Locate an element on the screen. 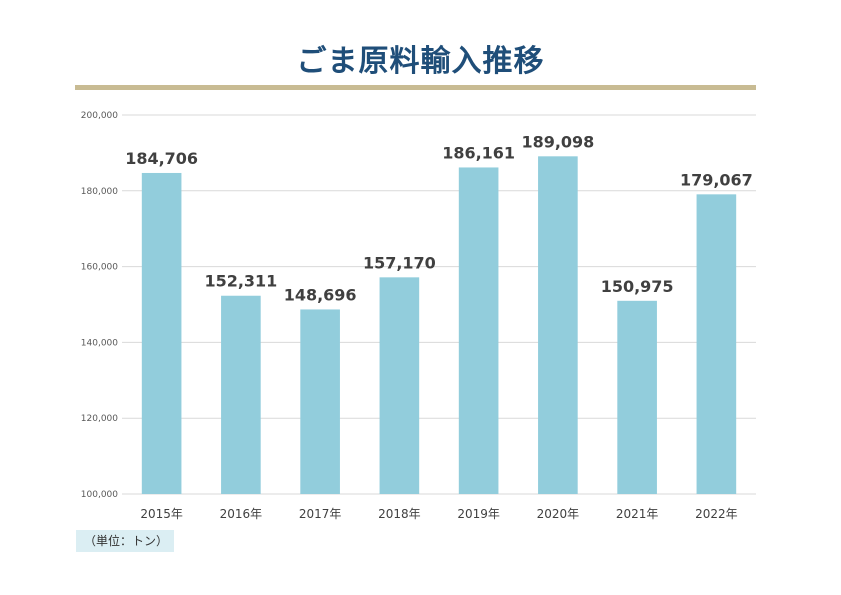 The image size is (841, 595). value-label: 179,067 is located at coordinates (716, 179).